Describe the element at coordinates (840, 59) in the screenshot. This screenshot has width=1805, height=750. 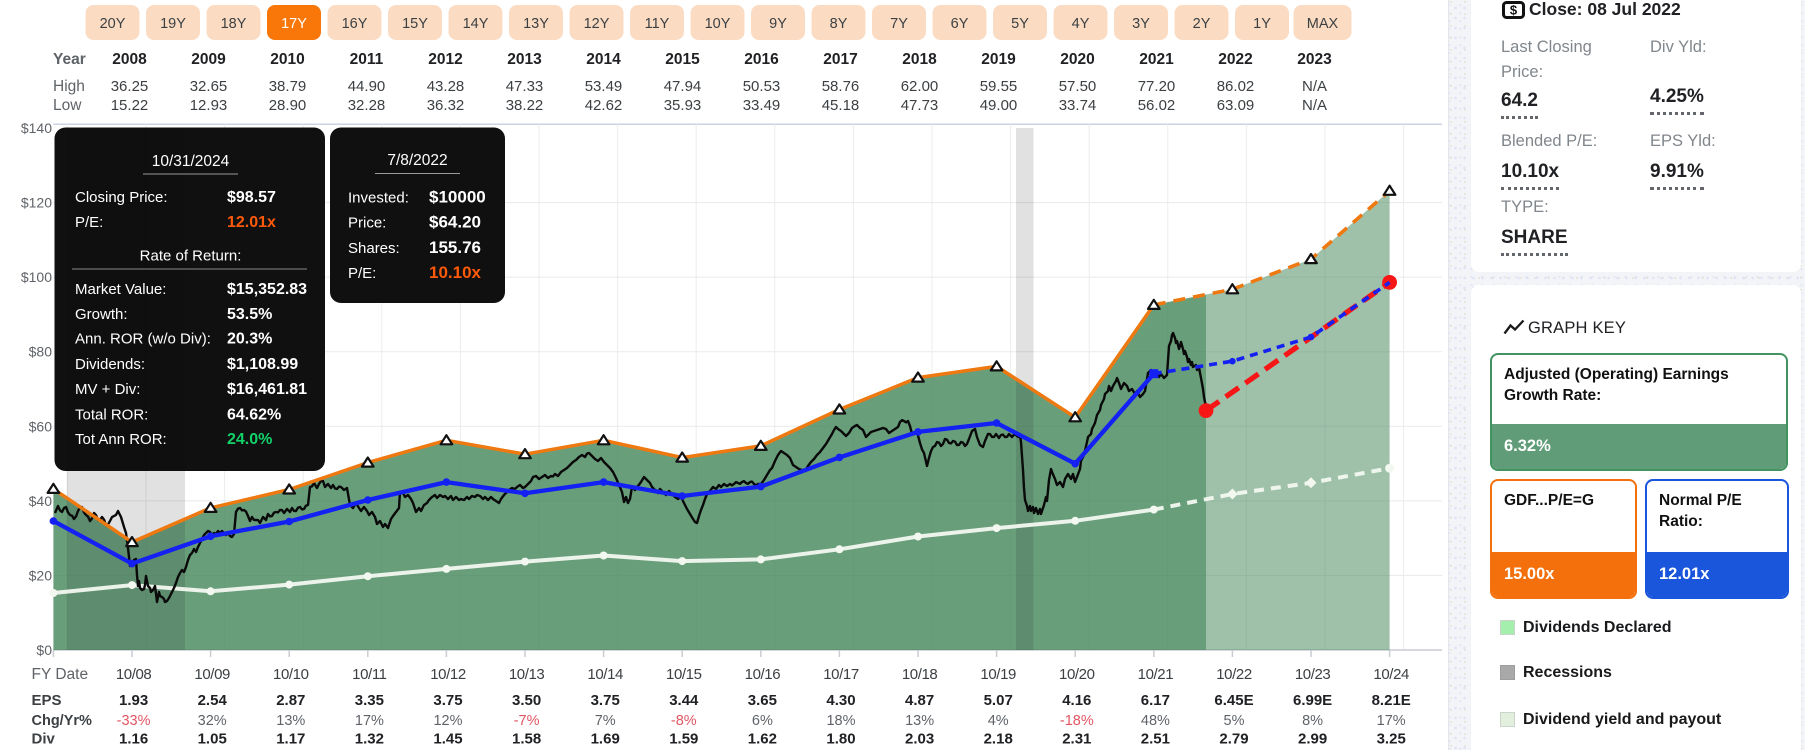
I see `svg-text: 2017` at that location.